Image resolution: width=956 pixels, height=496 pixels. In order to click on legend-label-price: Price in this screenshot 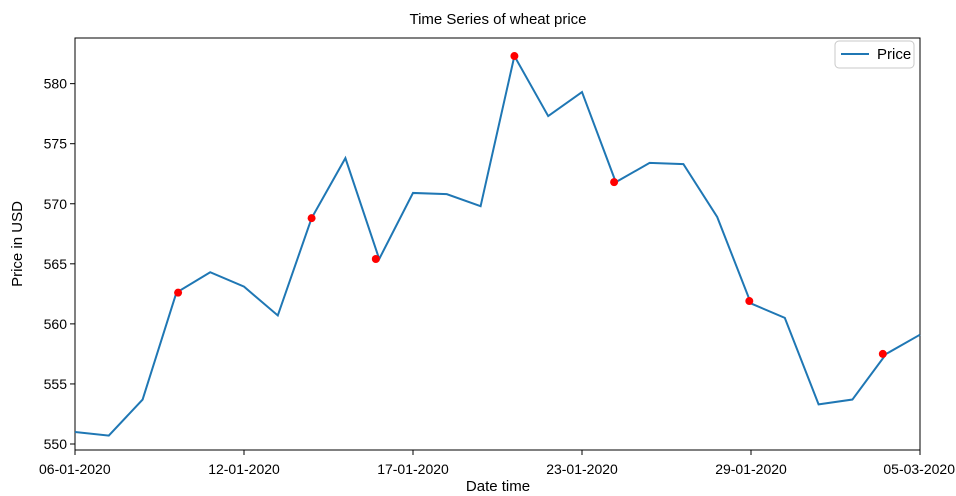, I will do `click(894, 54)`.